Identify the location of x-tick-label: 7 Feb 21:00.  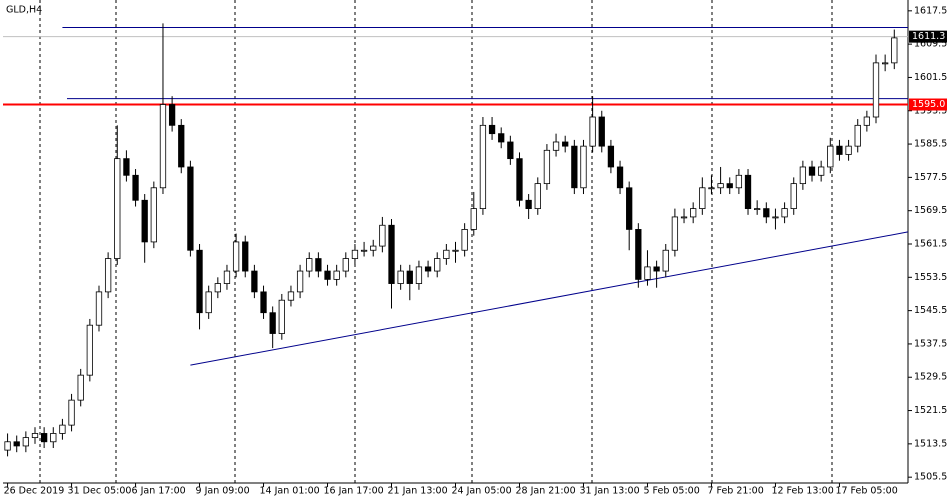
(735, 491).